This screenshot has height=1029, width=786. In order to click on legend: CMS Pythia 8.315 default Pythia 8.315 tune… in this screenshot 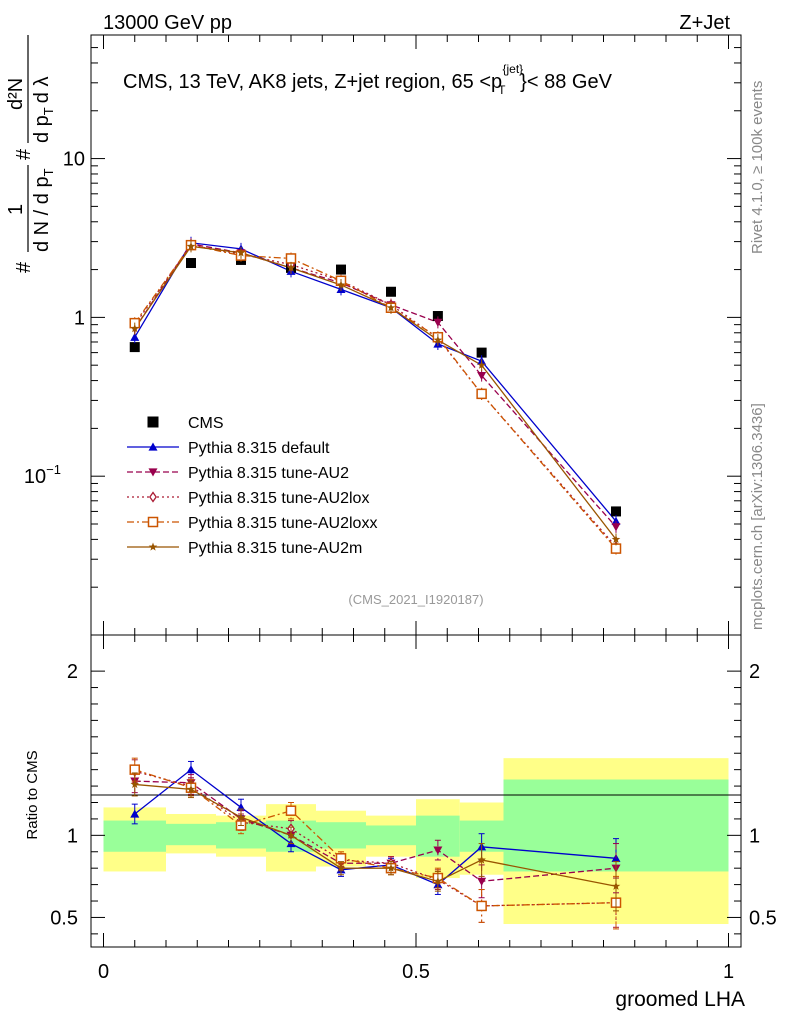, I will do `click(252, 486)`.